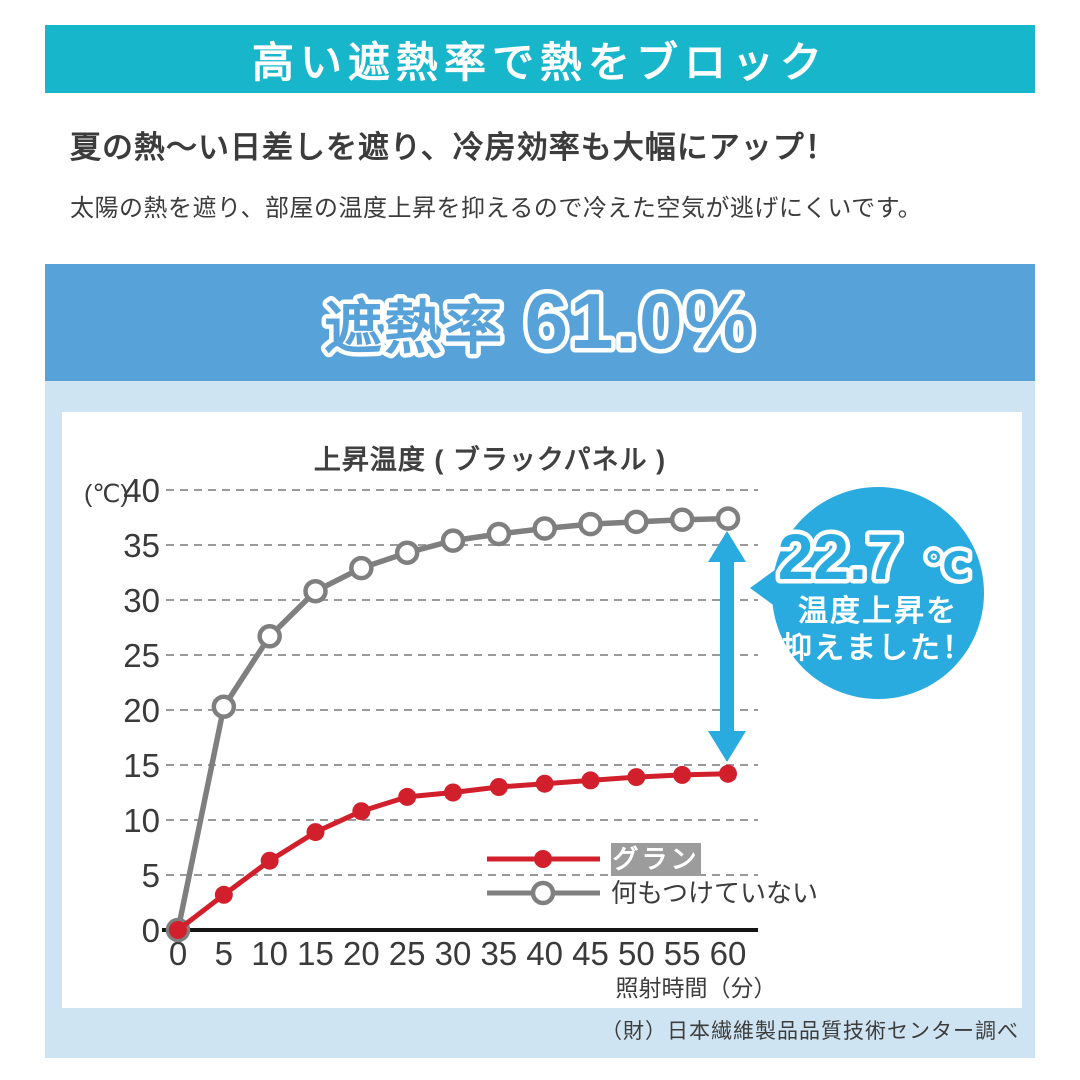 This screenshot has height=1080, width=1080. I want to click on shielding-rate-label: 遮熱率, so click(414, 328).